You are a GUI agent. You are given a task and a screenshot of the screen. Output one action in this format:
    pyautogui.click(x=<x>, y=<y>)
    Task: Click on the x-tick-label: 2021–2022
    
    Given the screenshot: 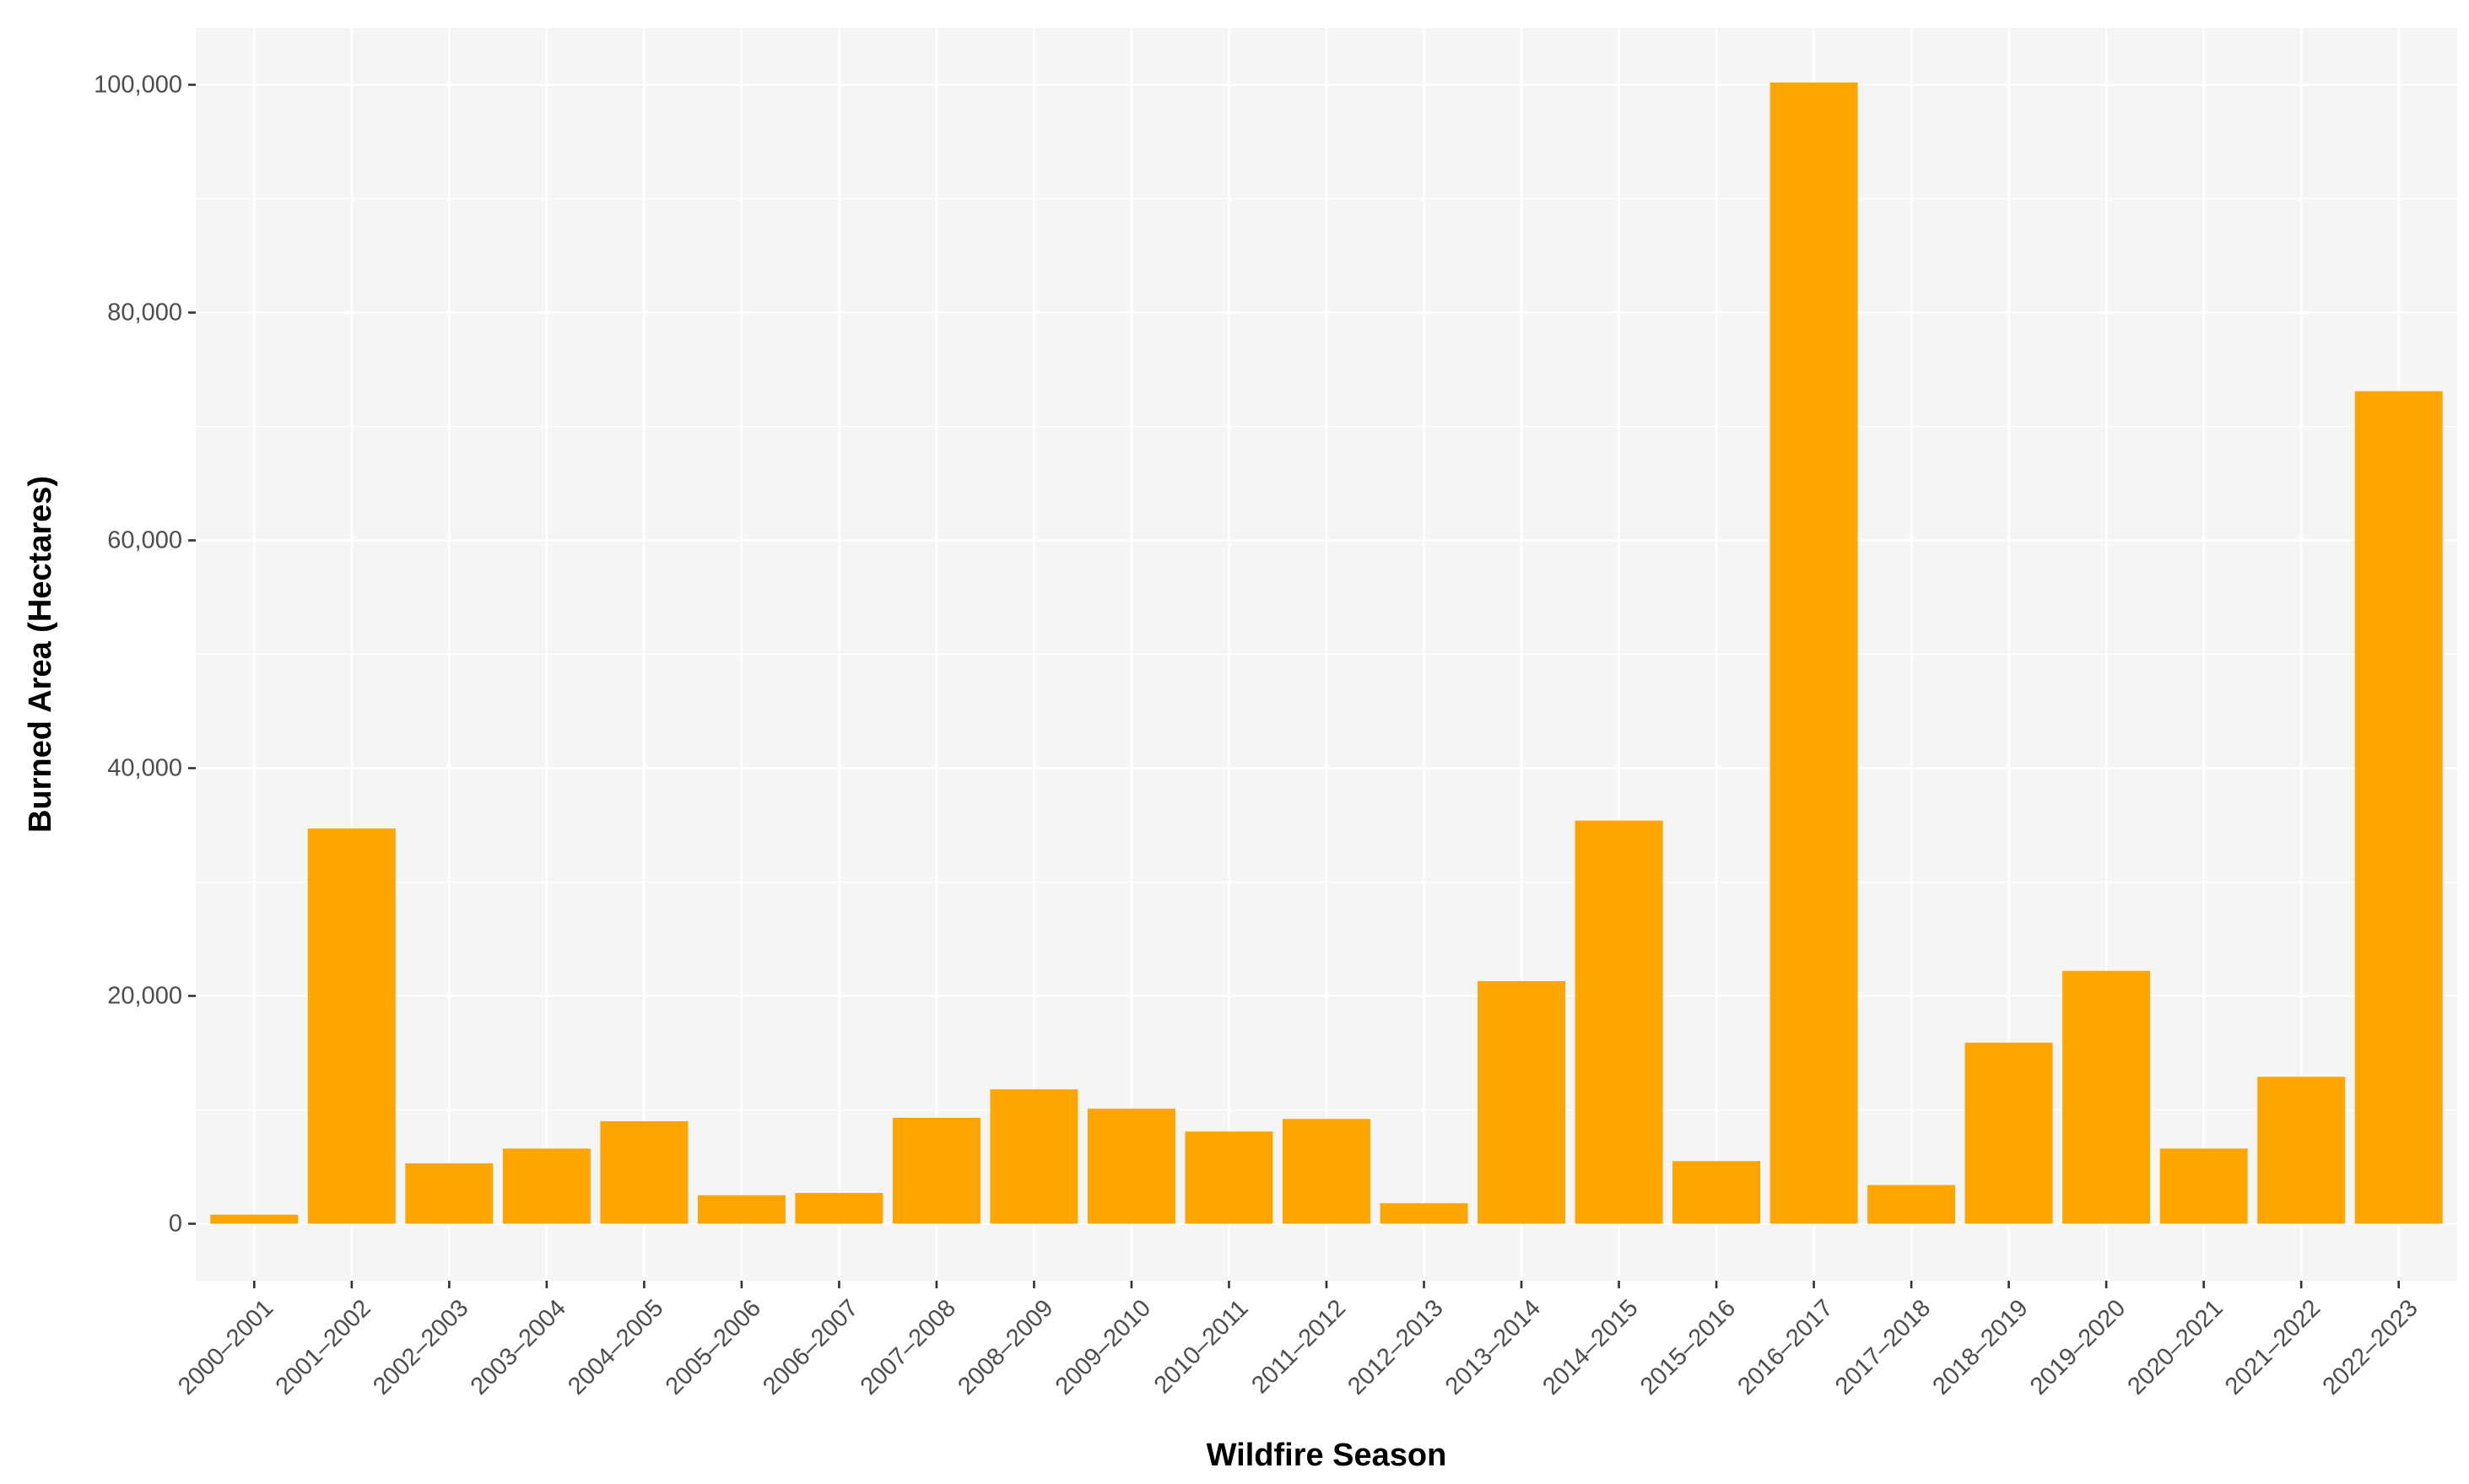 What is the action you would take?
    pyautogui.click(x=2273, y=1347)
    